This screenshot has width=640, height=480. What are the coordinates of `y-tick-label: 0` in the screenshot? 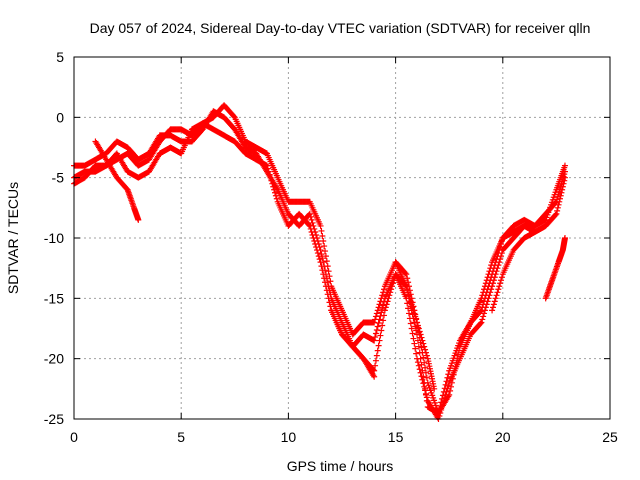 It's located at (60, 117).